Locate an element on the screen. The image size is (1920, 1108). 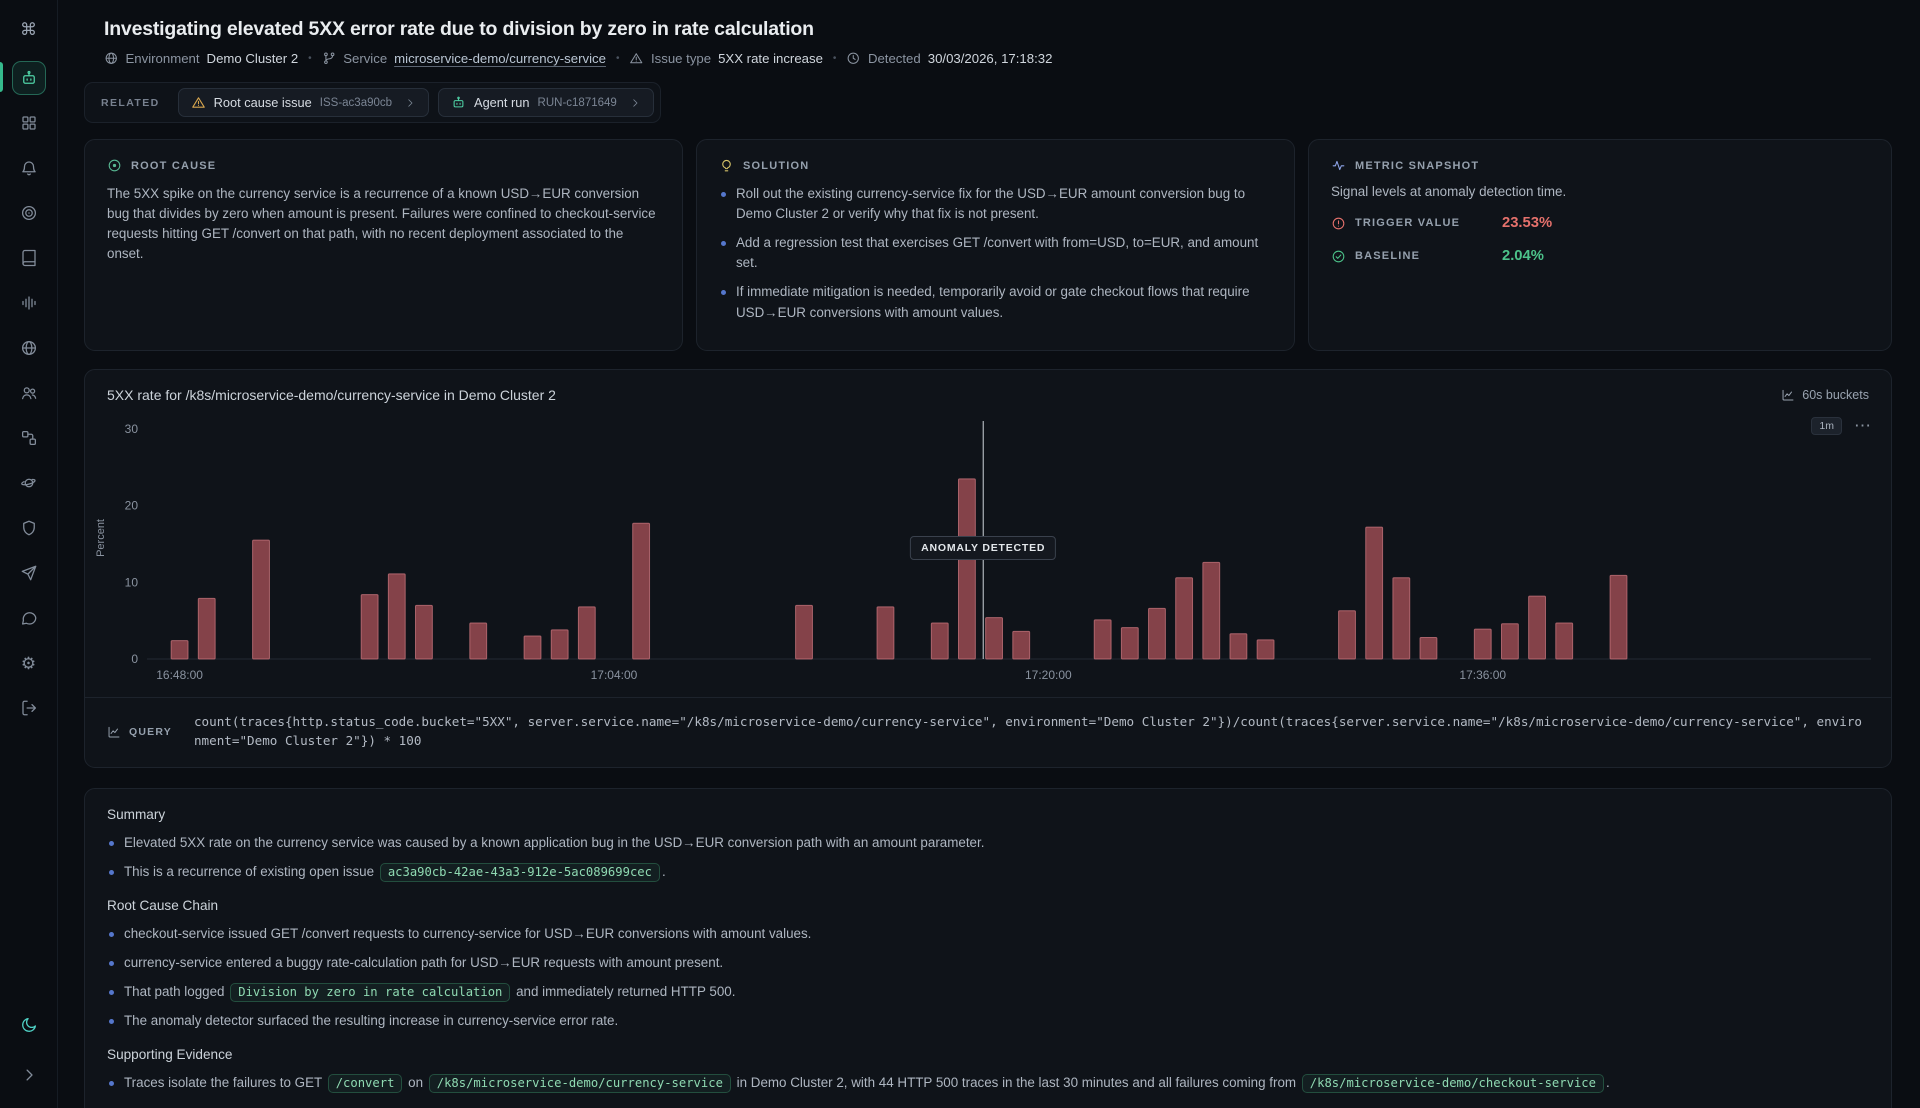
service-link: microservice-demo/currency-service is located at coordinates (500, 58).